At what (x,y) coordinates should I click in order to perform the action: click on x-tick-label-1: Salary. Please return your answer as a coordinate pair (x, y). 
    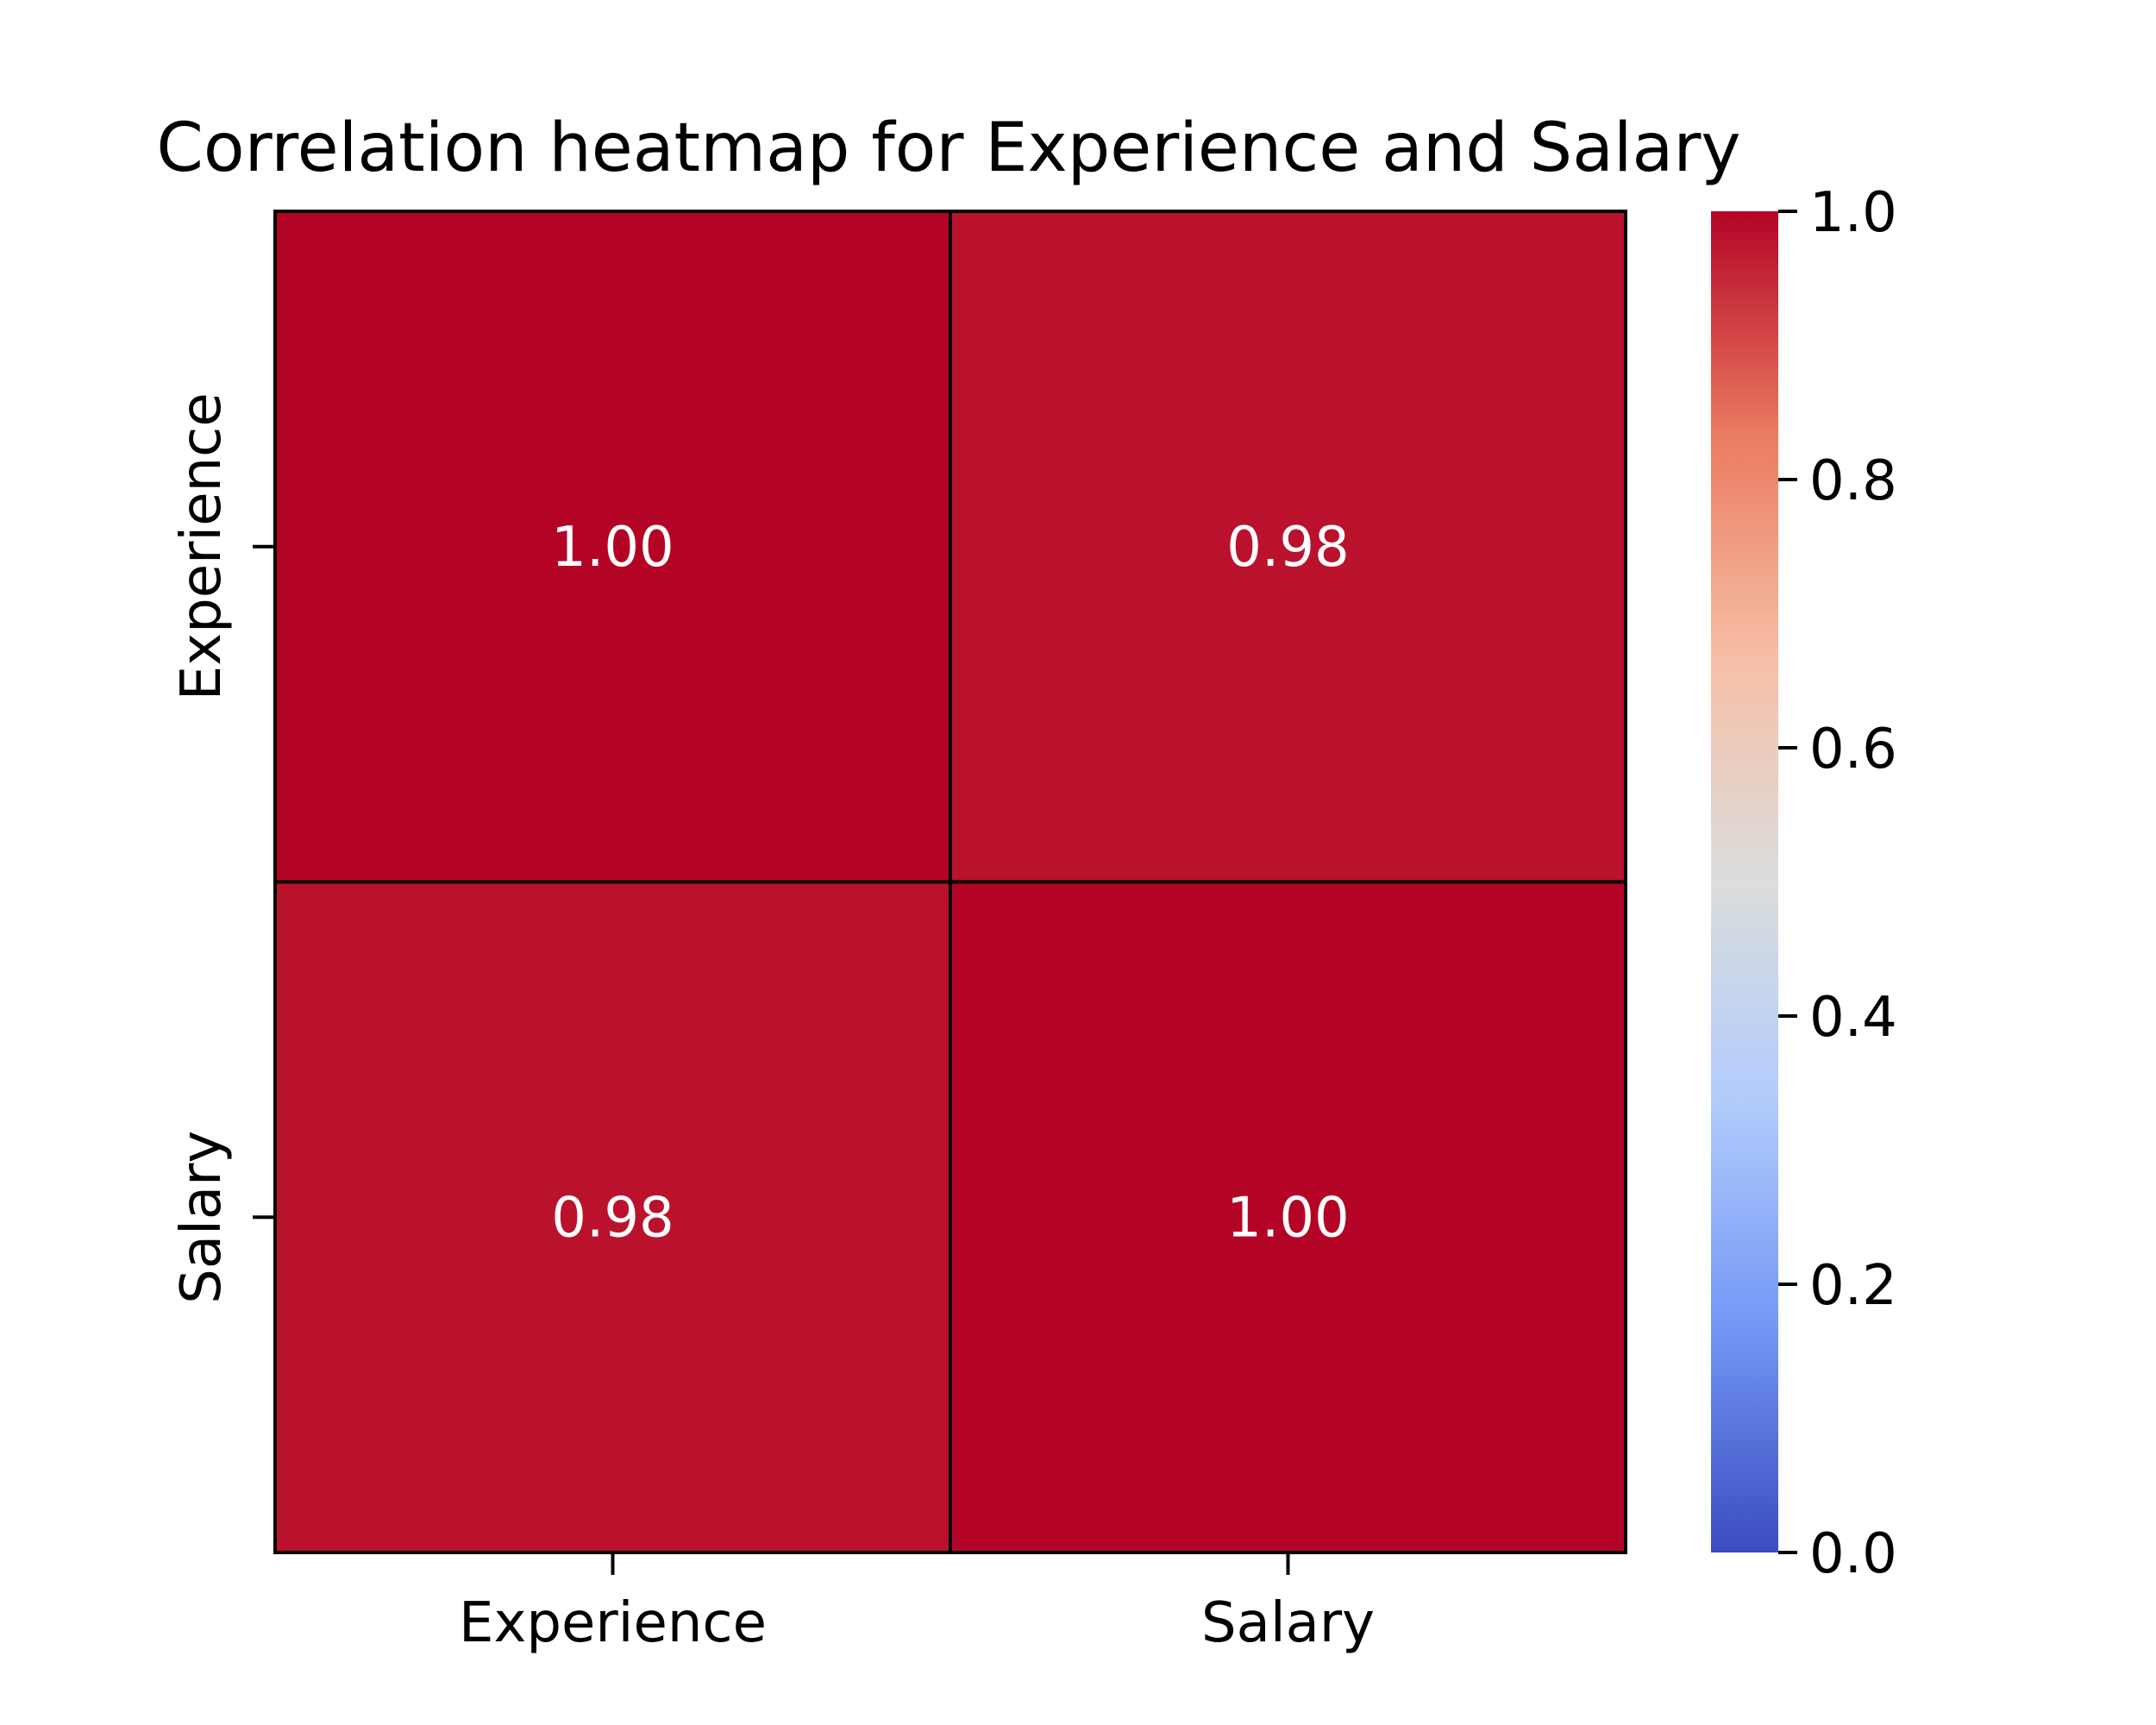
    Looking at the image, I should click on (1288, 1623).